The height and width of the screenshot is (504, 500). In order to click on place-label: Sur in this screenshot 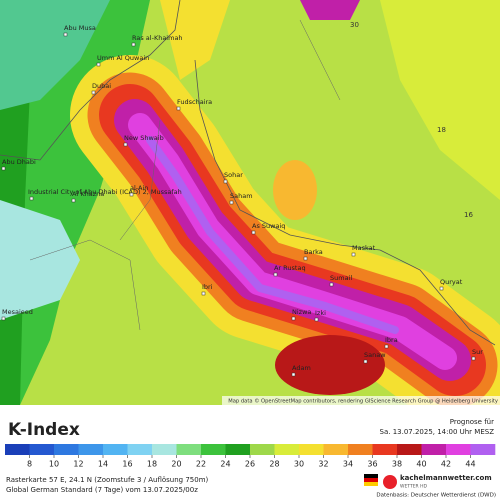, I will do `click(477, 352)`.